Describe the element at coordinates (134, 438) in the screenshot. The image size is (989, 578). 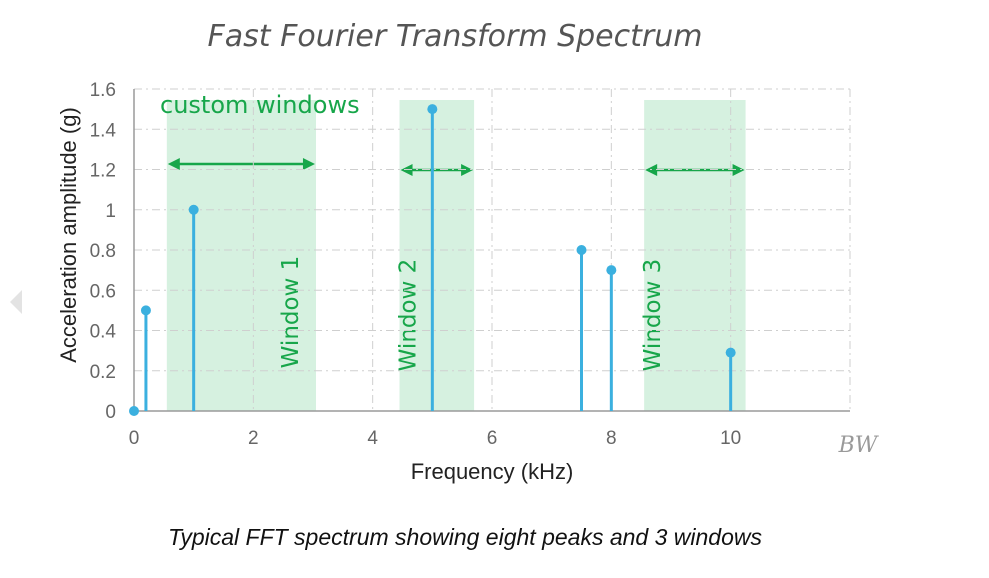
I see `x-tick-label: 0` at that location.